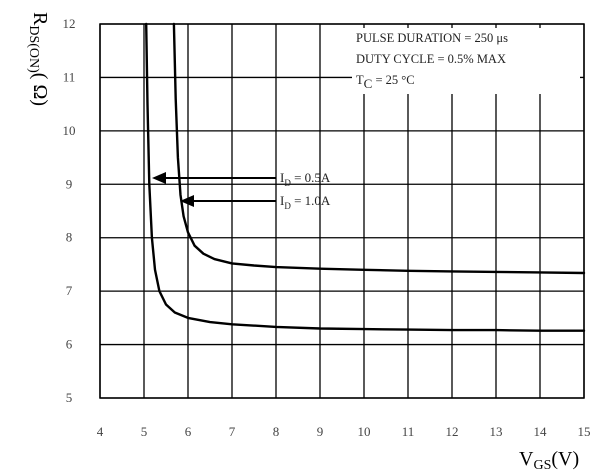 The image size is (610, 472). Describe the element at coordinates (496, 431) in the screenshot. I see `x-tick-label-13: 13` at that location.